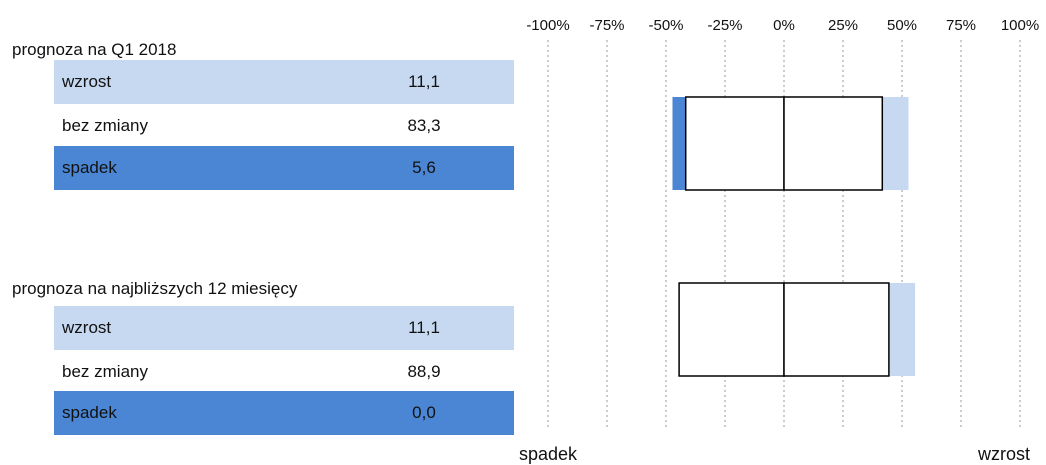  What do you see at coordinates (284, 413) in the screenshot?
I see `table-row-12m-spadek: spadek 0,0` at bounding box center [284, 413].